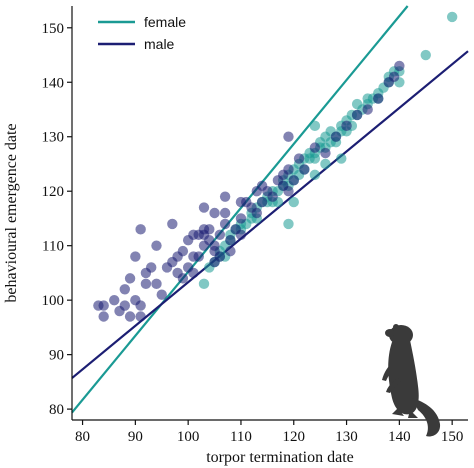 This screenshot has width=474, height=468. What do you see at coordinates (53, 301) in the screenshot?
I see `y-tick-label: 100` at bounding box center [53, 301].